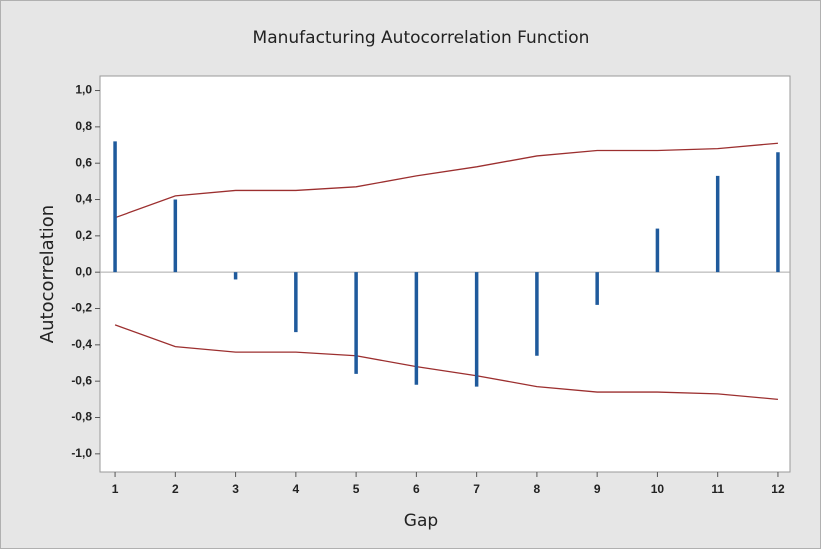 The height and width of the screenshot is (549, 821). What do you see at coordinates (81, 453) in the screenshot?
I see `y-tick-label: -1,0` at bounding box center [81, 453].